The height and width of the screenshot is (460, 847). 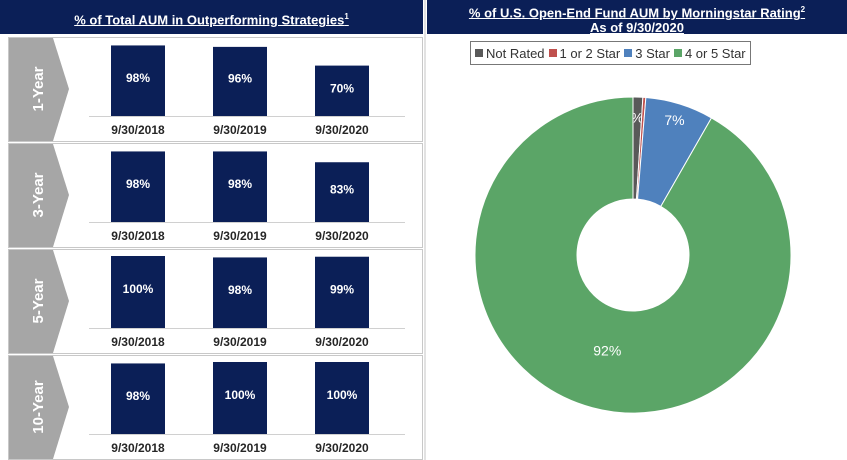 I want to click on bar-10-year-9-30-2020, so click(x=342, y=398).